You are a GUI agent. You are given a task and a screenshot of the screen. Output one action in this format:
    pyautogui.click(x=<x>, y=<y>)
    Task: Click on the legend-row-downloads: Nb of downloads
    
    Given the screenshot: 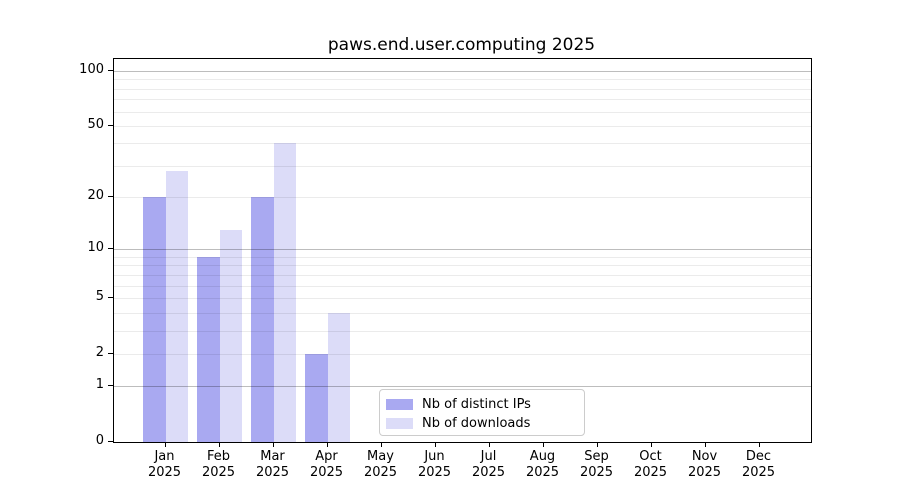 What is the action you would take?
    pyautogui.click(x=480, y=423)
    